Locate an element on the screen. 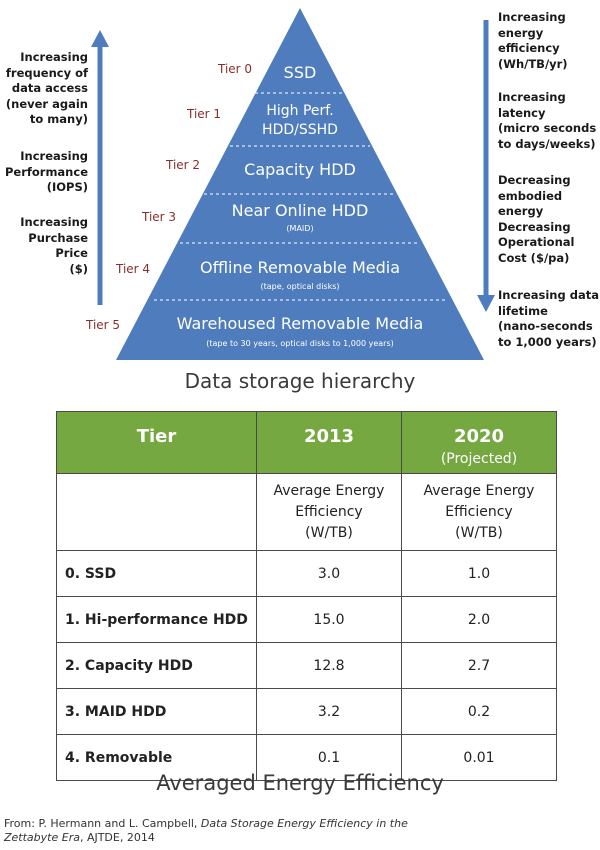  note-line: Operational is located at coordinates (536, 242).